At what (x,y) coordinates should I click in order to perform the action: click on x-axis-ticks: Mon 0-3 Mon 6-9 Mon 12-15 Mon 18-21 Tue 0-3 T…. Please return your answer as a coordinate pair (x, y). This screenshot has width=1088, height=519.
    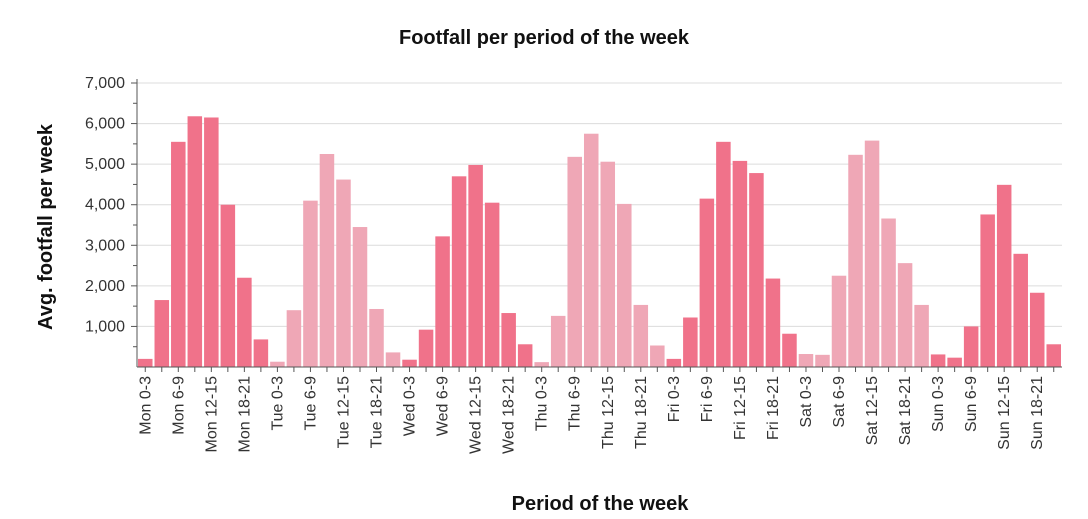
    Looking at the image, I should click on (596, 410).